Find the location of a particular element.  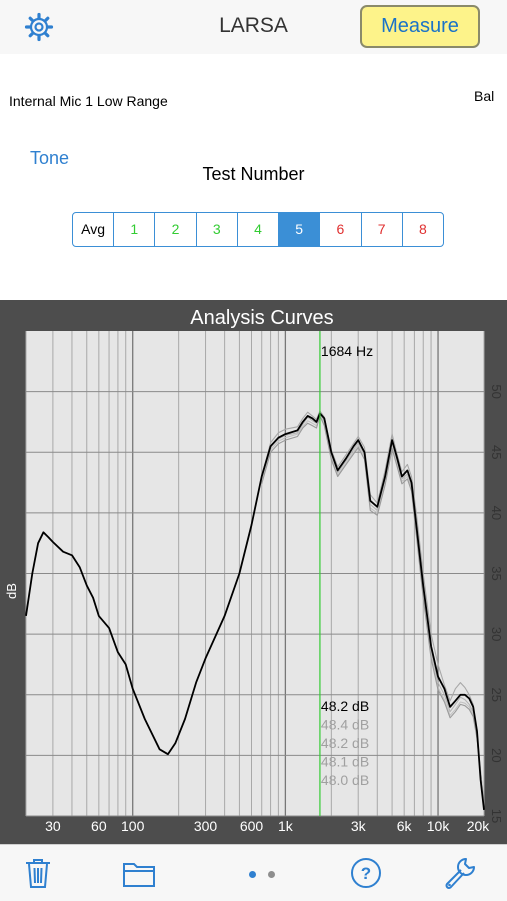

x-tick-label: 1k is located at coordinates (286, 826).